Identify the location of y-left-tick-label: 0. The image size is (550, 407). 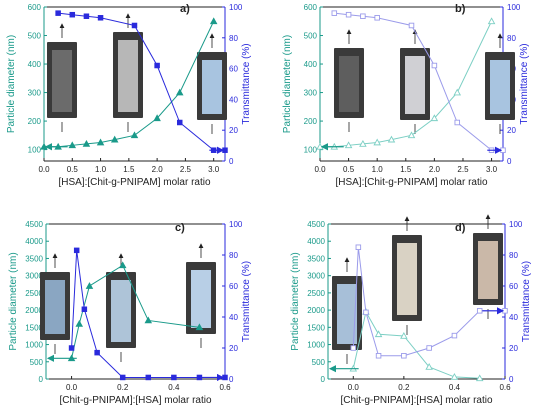
(41, 379).